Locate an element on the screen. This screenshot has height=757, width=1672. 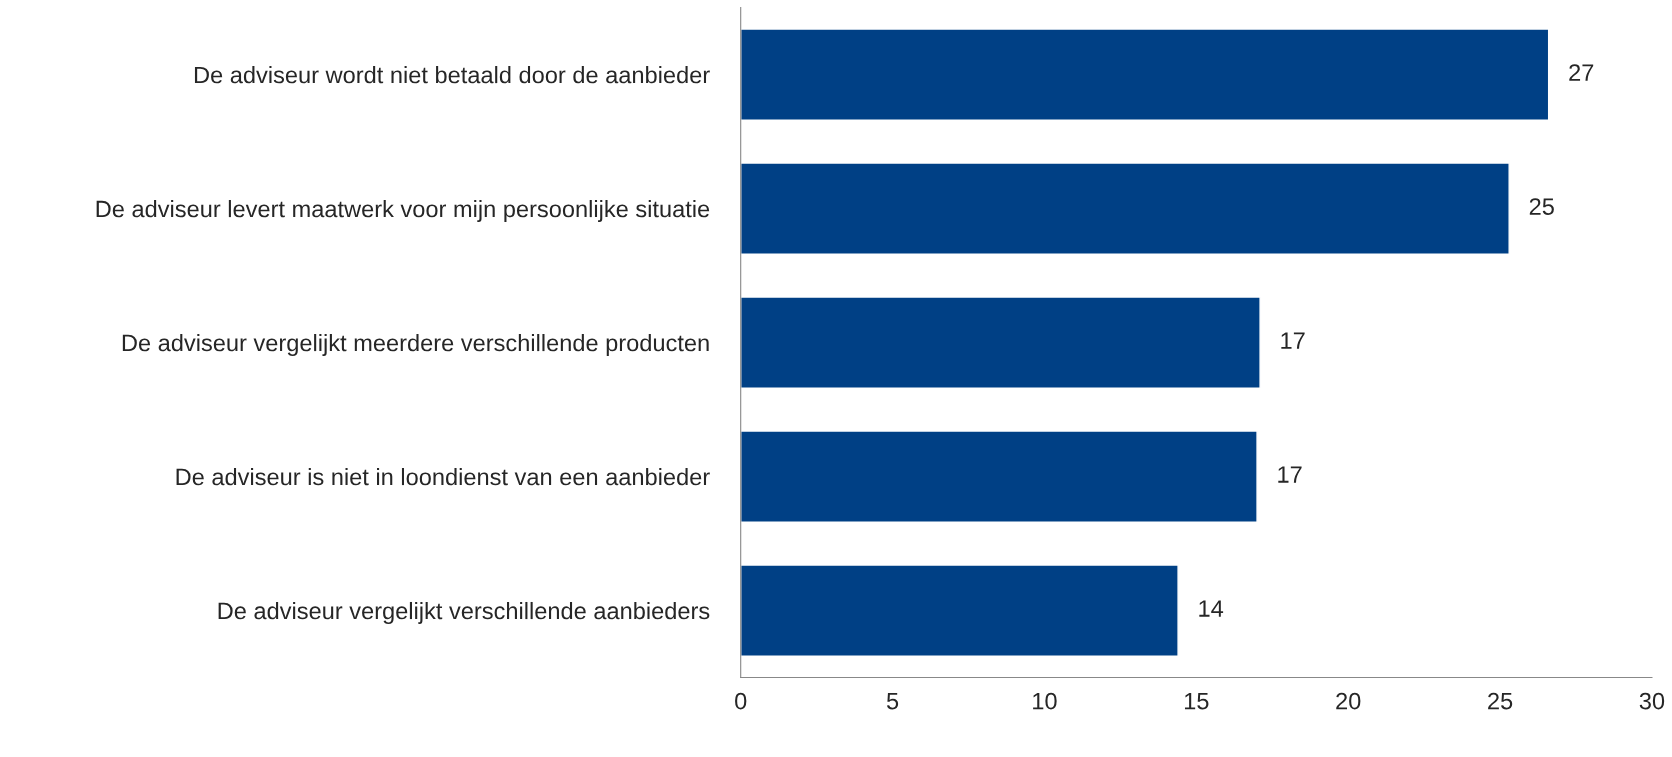
x-tick-label: 25 is located at coordinates (1500, 701).